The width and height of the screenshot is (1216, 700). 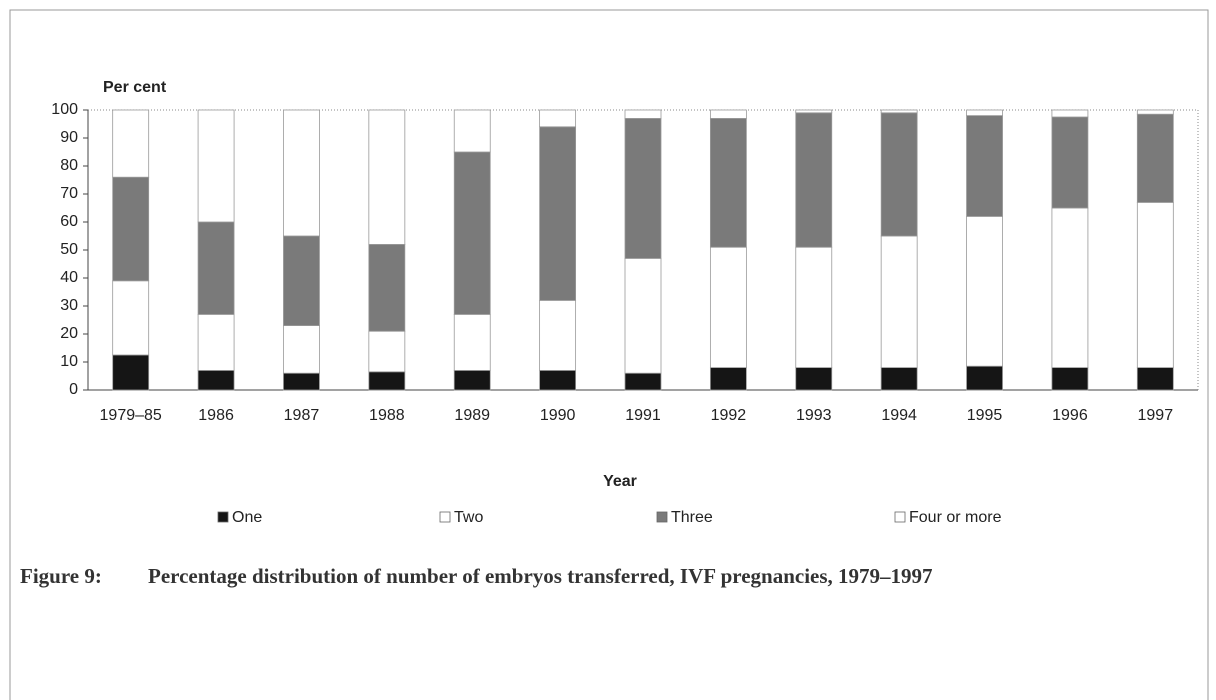 I want to click on y-tick-label: 40, so click(x=69, y=277).